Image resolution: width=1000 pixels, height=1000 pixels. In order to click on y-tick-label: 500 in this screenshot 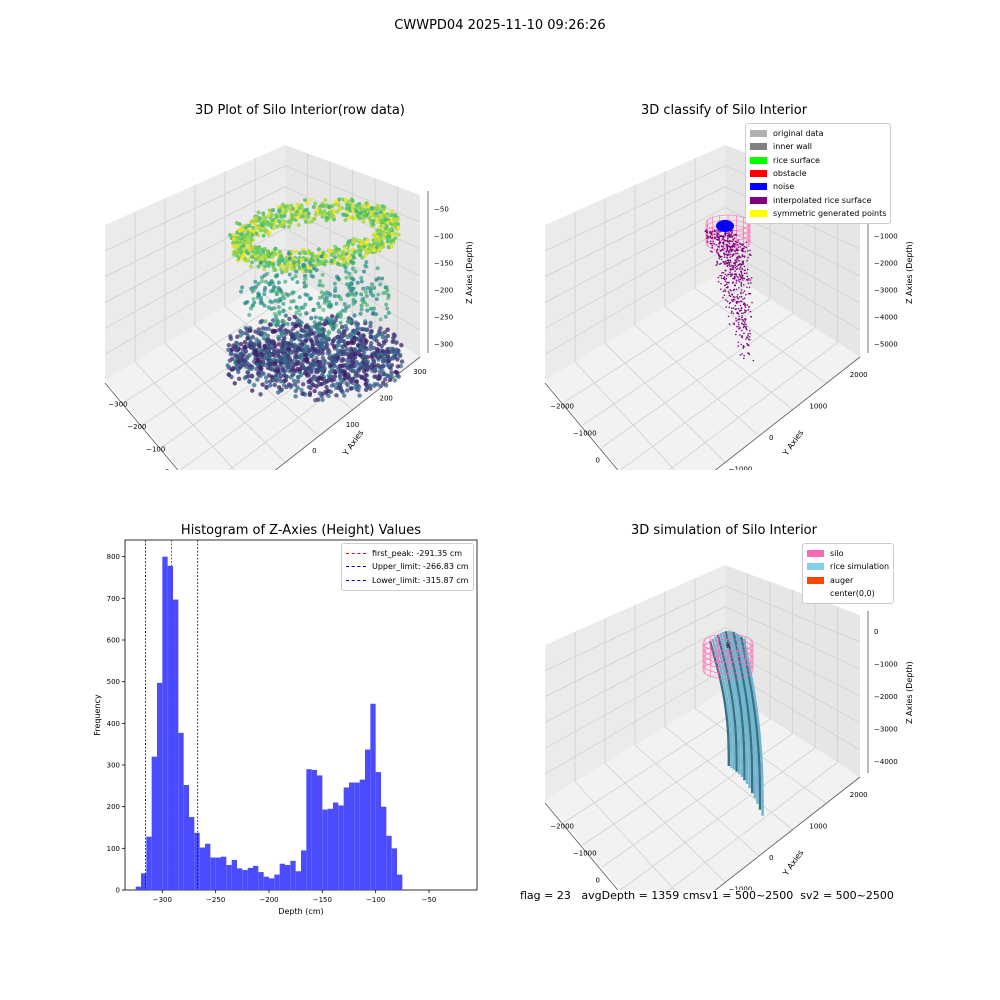, I will do `click(113, 682)`.